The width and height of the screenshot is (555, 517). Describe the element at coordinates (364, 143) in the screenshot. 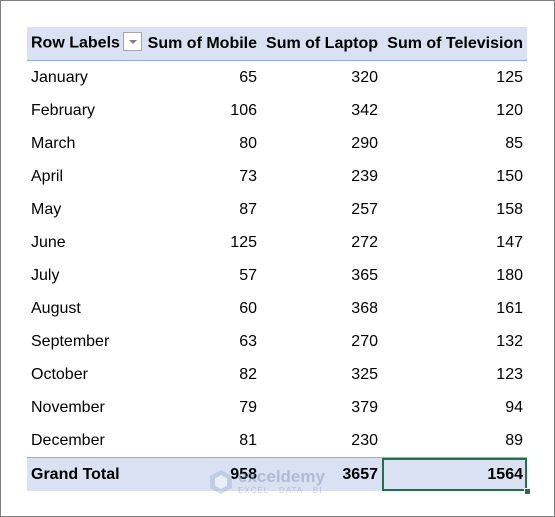

I see `laptop-cell: 290` at that location.